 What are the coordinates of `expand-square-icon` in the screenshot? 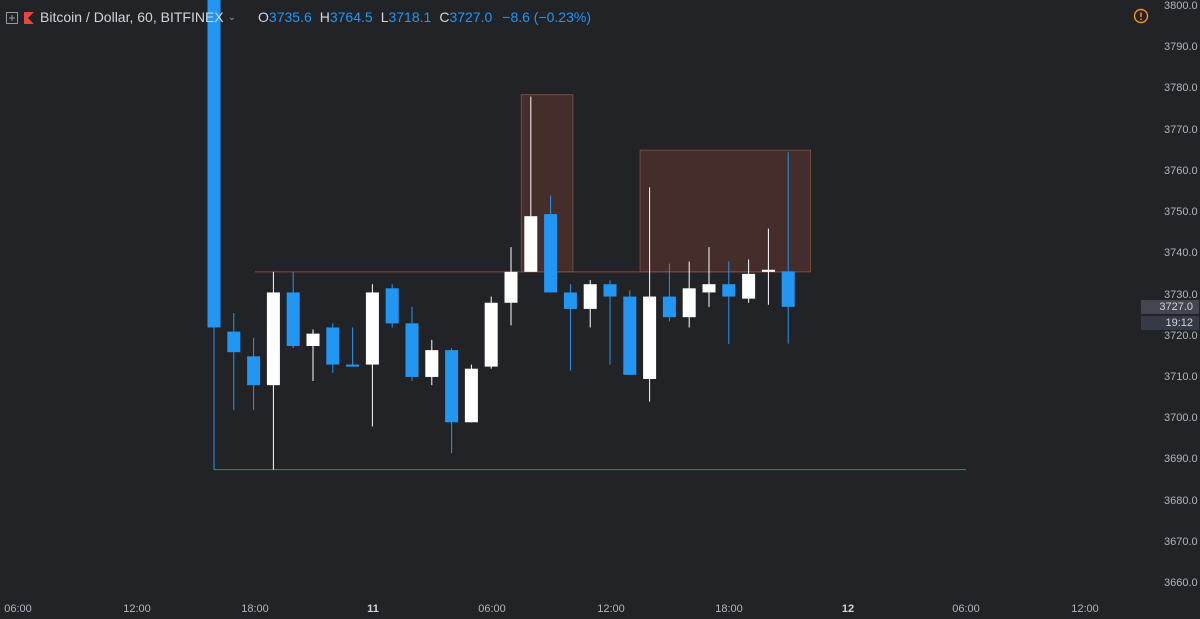 It's located at (12, 17).